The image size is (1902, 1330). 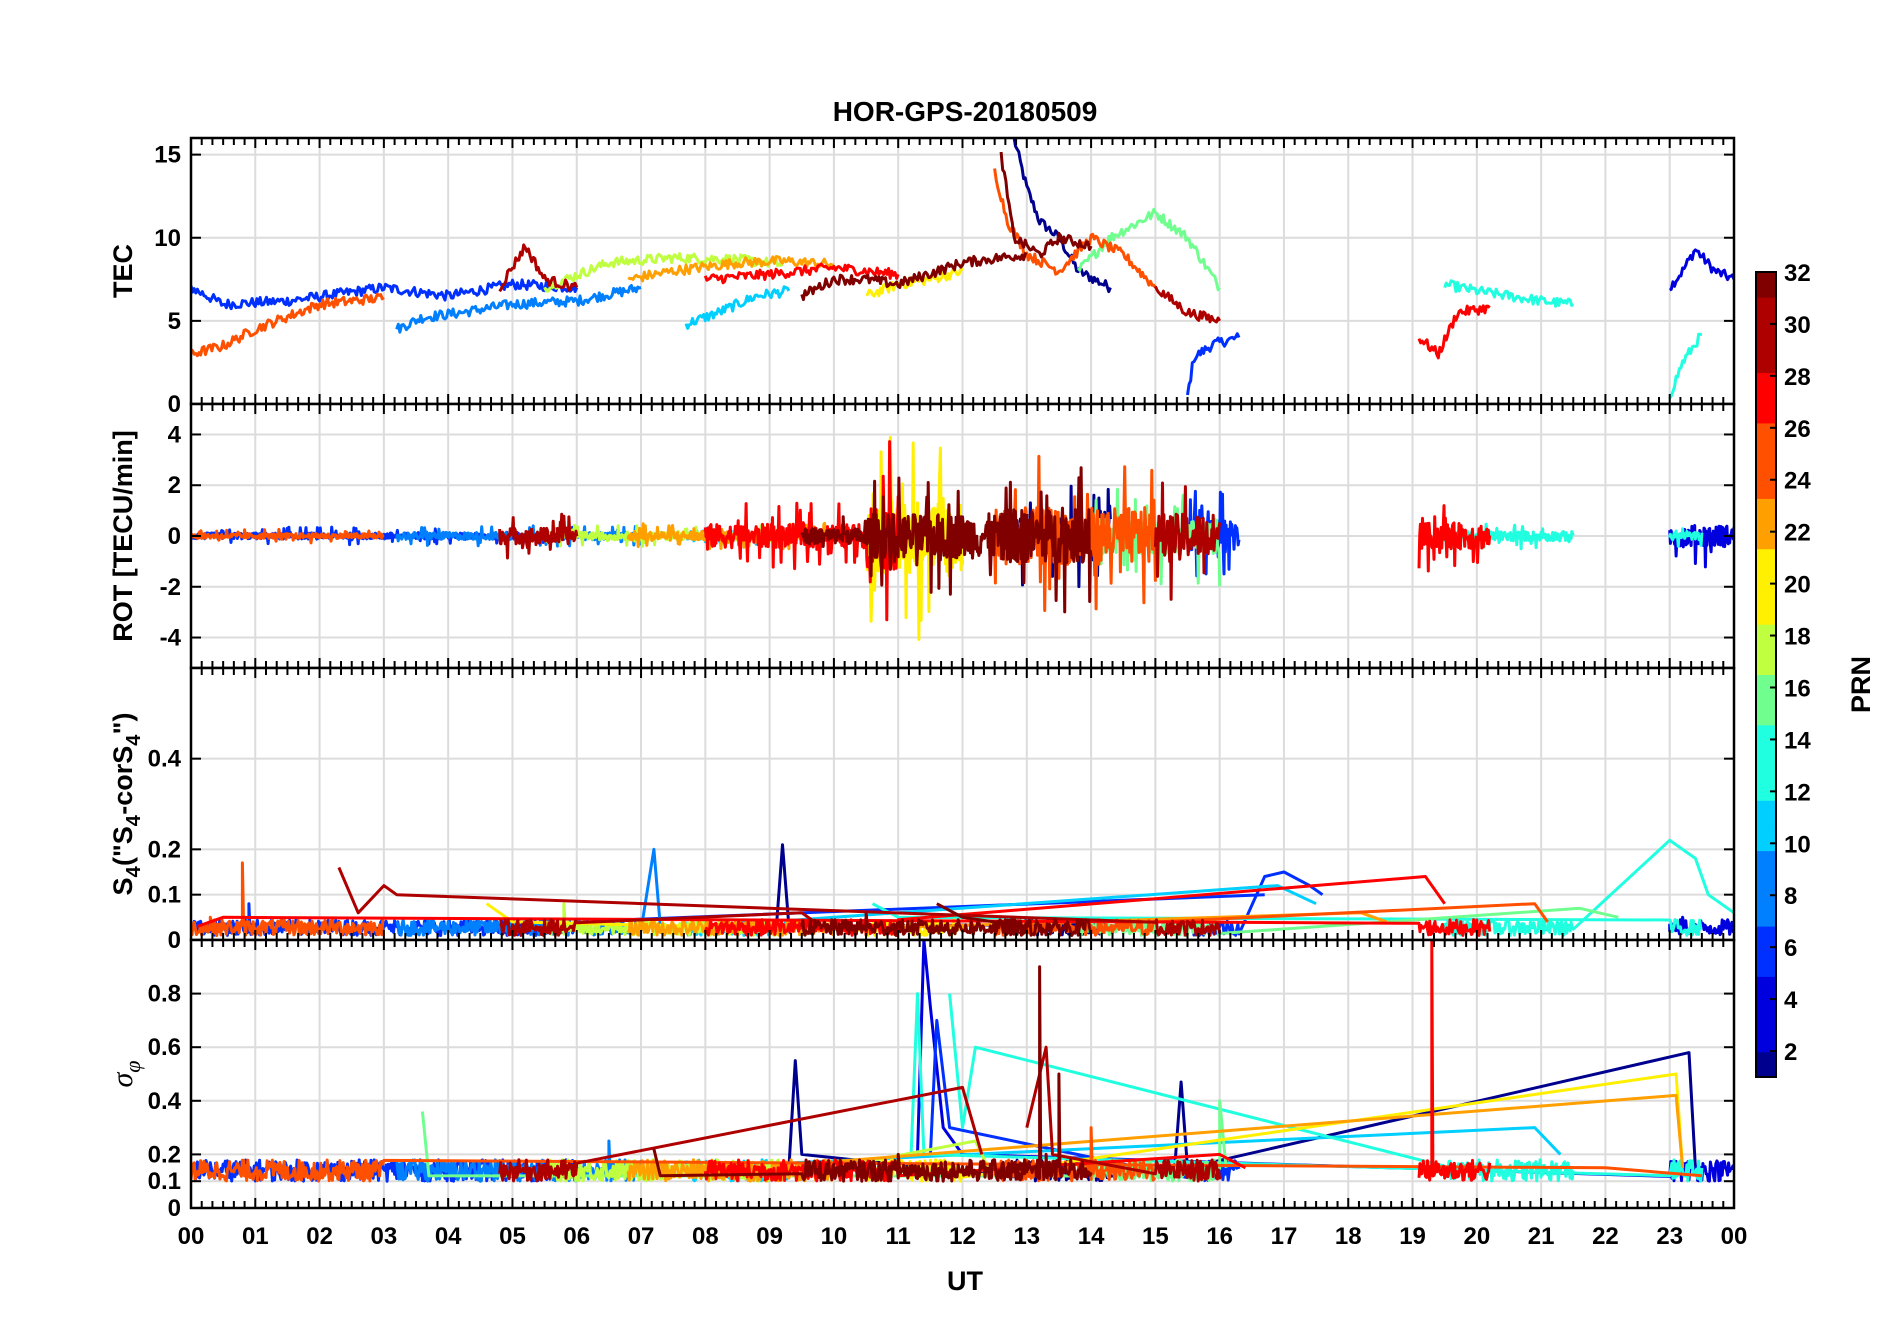 I want to click on series-prn-14-s4, so click(x=1287, y=919).